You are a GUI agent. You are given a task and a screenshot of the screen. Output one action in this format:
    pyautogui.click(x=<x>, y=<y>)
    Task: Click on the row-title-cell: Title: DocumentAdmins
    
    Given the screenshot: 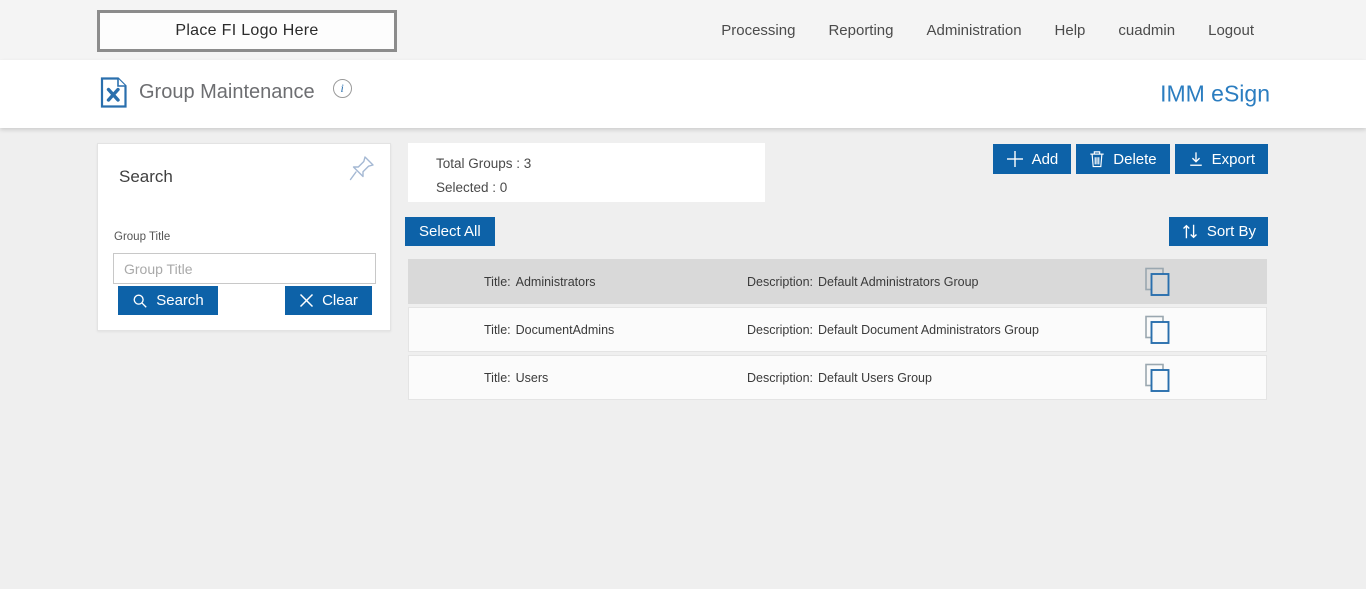 What is the action you would take?
    pyautogui.click(x=549, y=330)
    